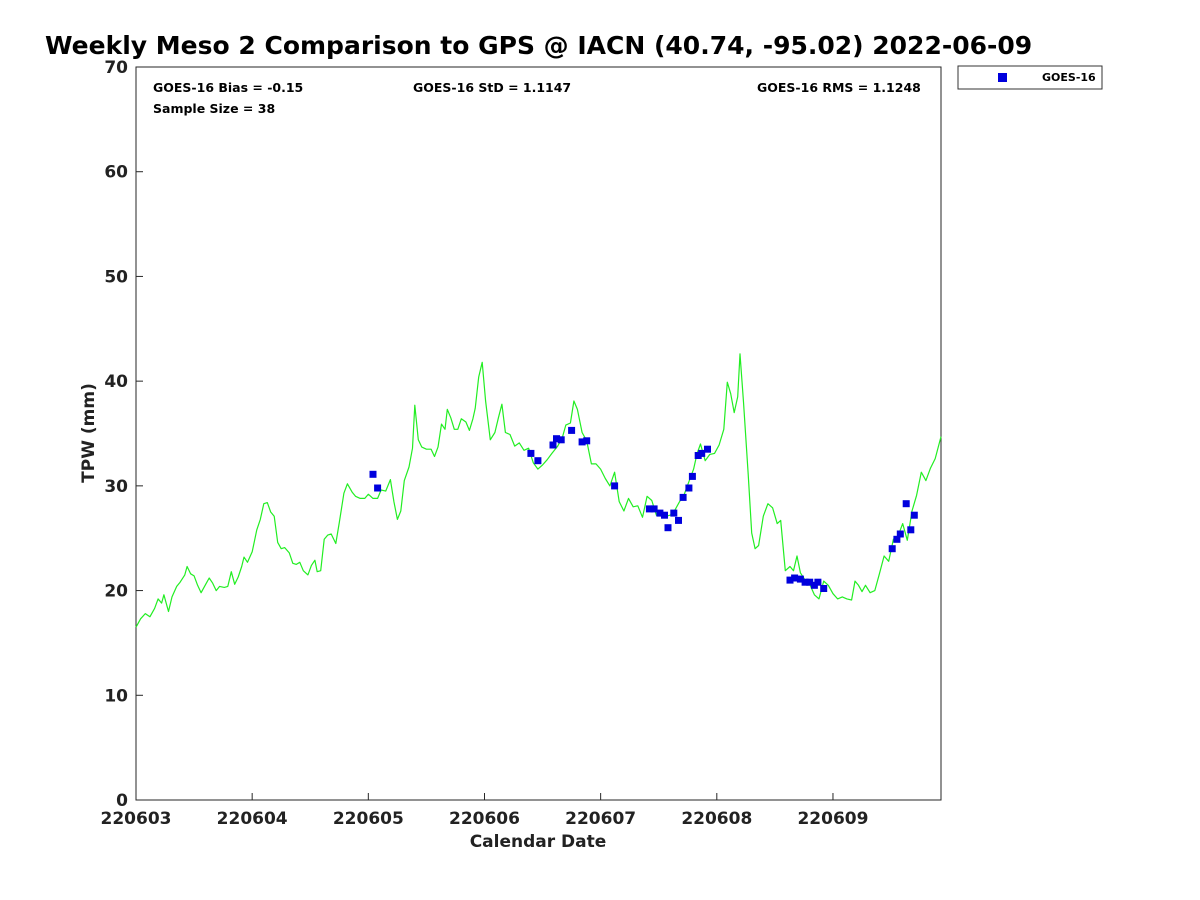  What do you see at coordinates (228, 87) in the screenshot?
I see `bias-stat: GOES-16 Bias = -0.15` at bounding box center [228, 87].